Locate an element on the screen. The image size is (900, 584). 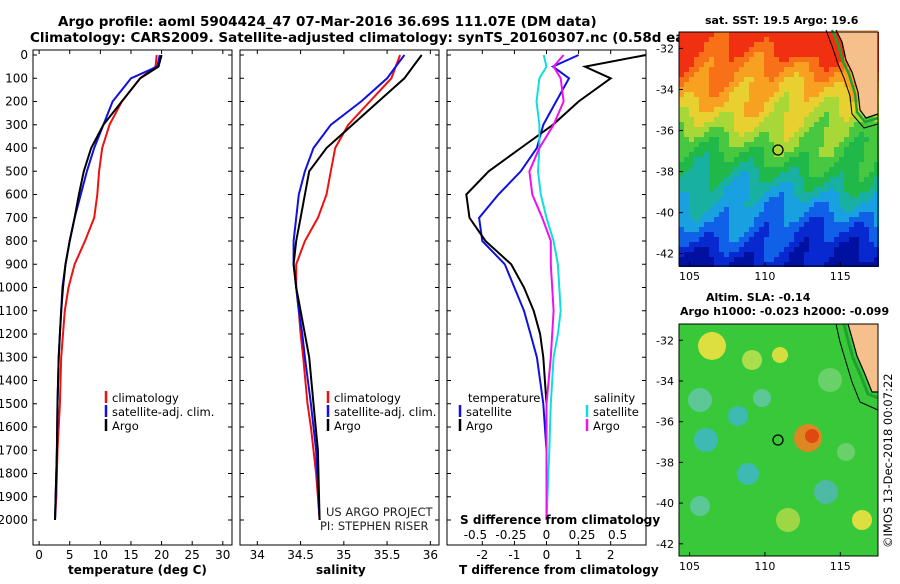
depth-tick-label: 600 is located at coordinates (16, 195).